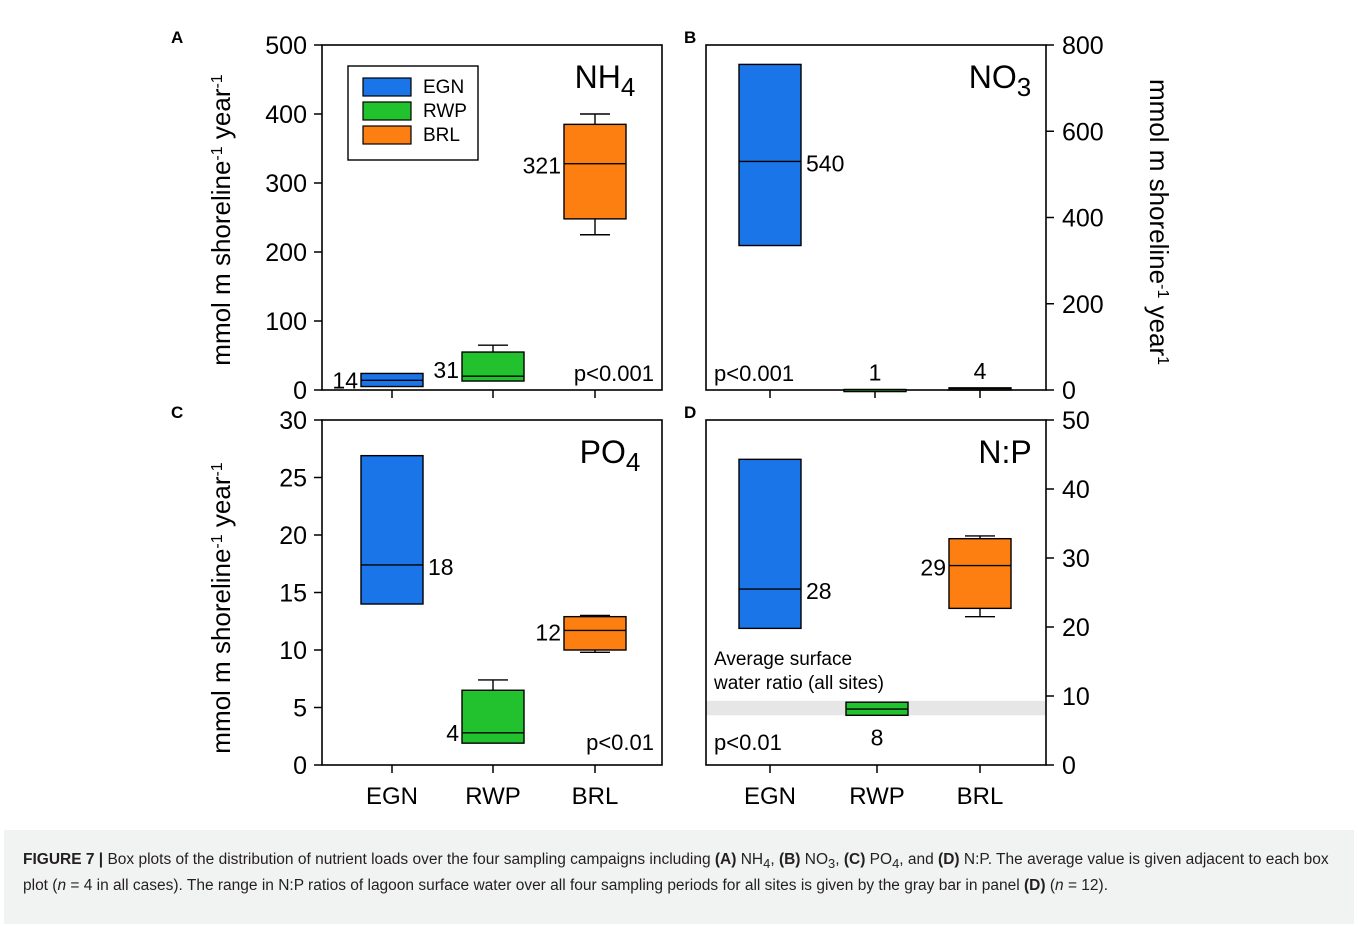 The height and width of the screenshot is (926, 1358). Describe the element at coordinates (1159, 222) in the screenshot. I see `ylabel-top-right: mmol m shoreline-1 year1` at that location.